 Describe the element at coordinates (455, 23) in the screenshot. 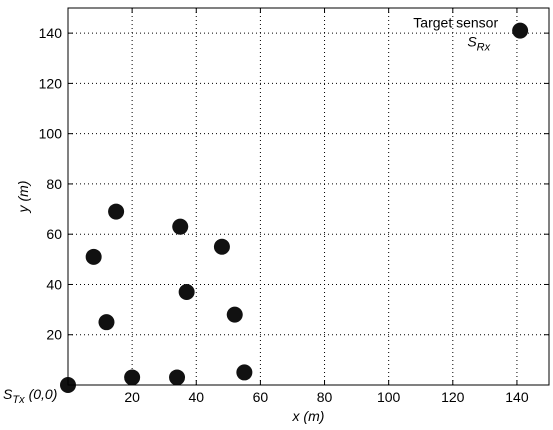

I see `target-sensor-label: Target sensor` at that location.